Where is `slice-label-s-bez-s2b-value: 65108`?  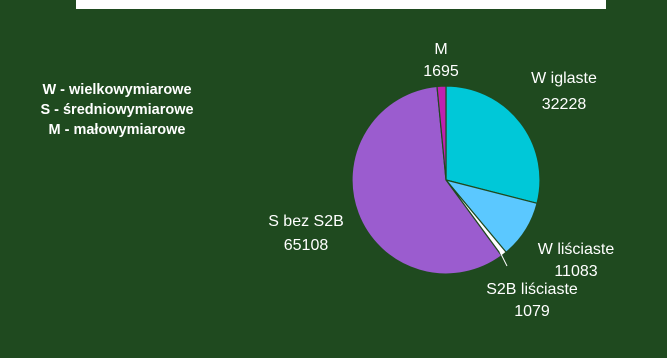
slice-label-s-bez-s2b-value: 65108 is located at coordinates (306, 245).